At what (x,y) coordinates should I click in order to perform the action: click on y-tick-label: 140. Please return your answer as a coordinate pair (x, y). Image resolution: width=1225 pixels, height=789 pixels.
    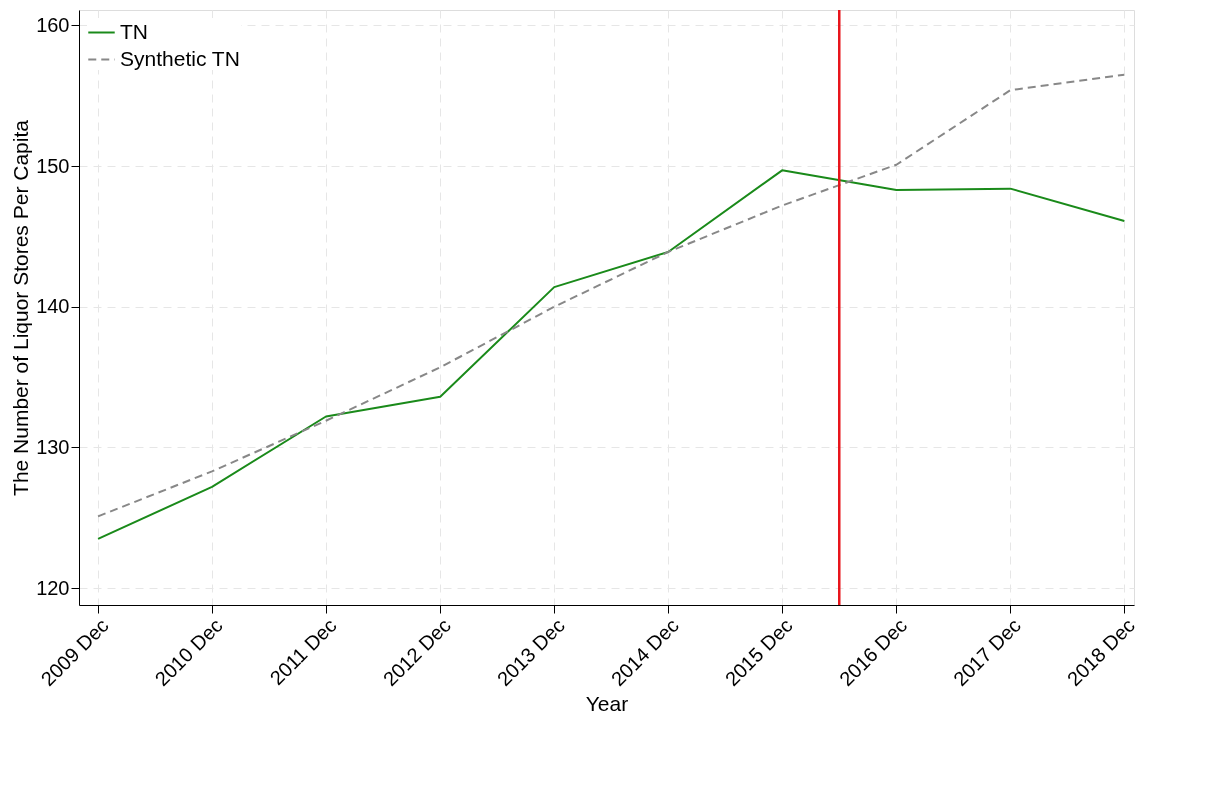
    Looking at the image, I should click on (53, 306).